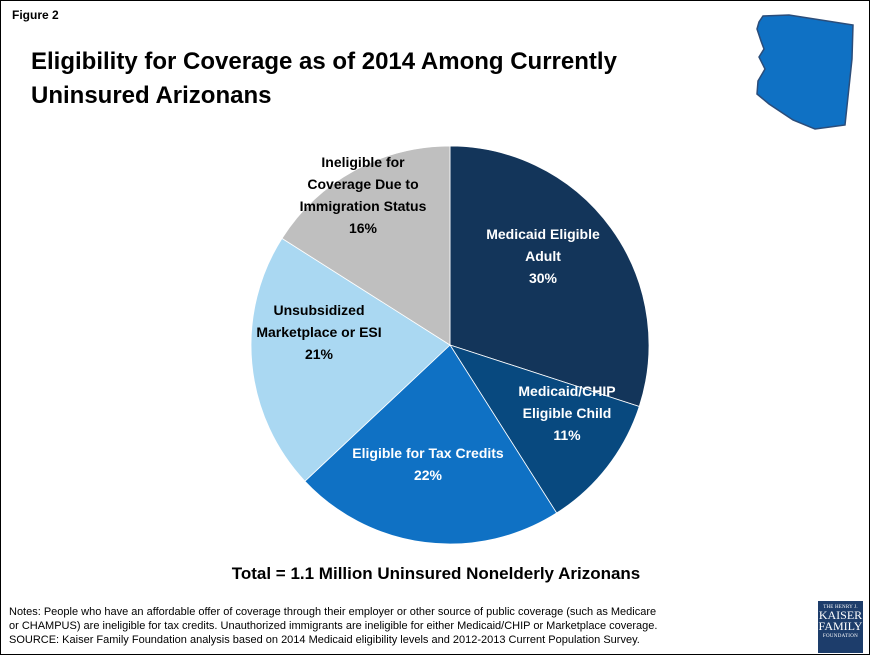 The height and width of the screenshot is (655, 870). I want to click on slice-category-label: Eligible for Tax Credits, so click(428, 453).